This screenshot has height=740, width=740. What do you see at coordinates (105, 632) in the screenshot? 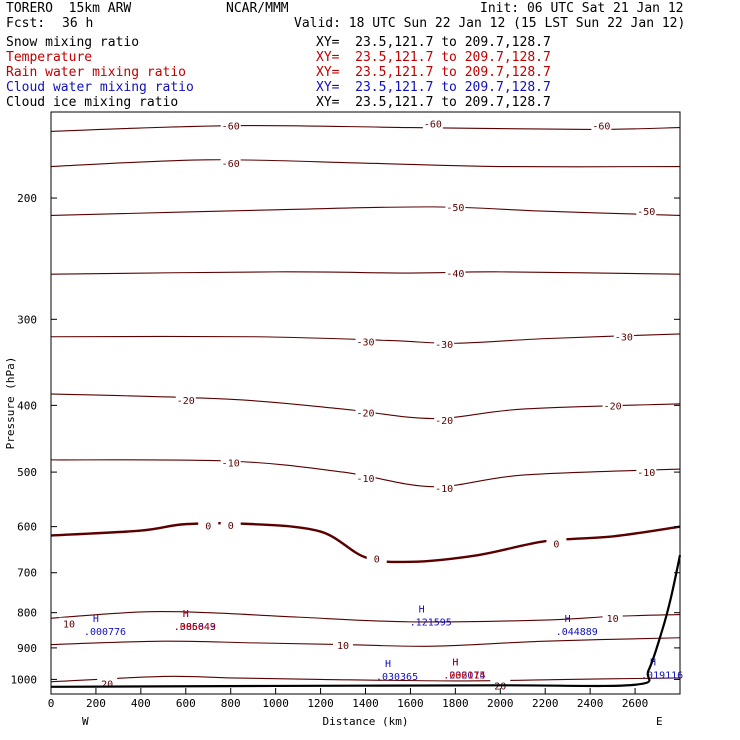
I see `maximum-value: .000776` at bounding box center [105, 632].